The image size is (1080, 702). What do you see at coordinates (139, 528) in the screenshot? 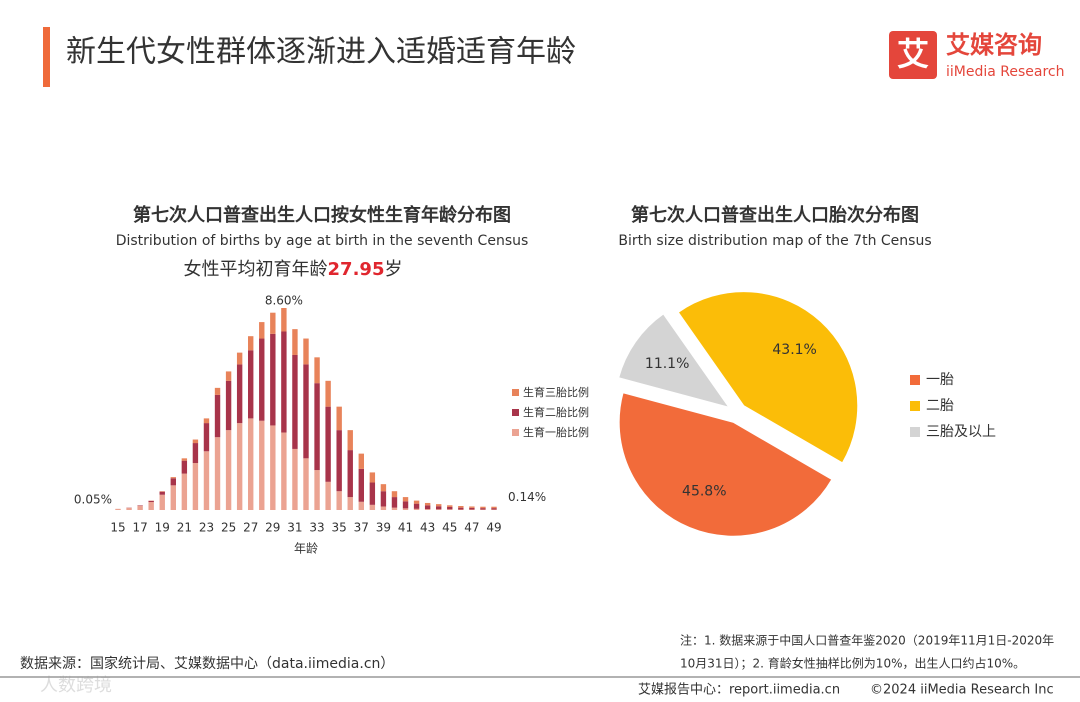
I see `x-tick-label: 17` at bounding box center [139, 528].